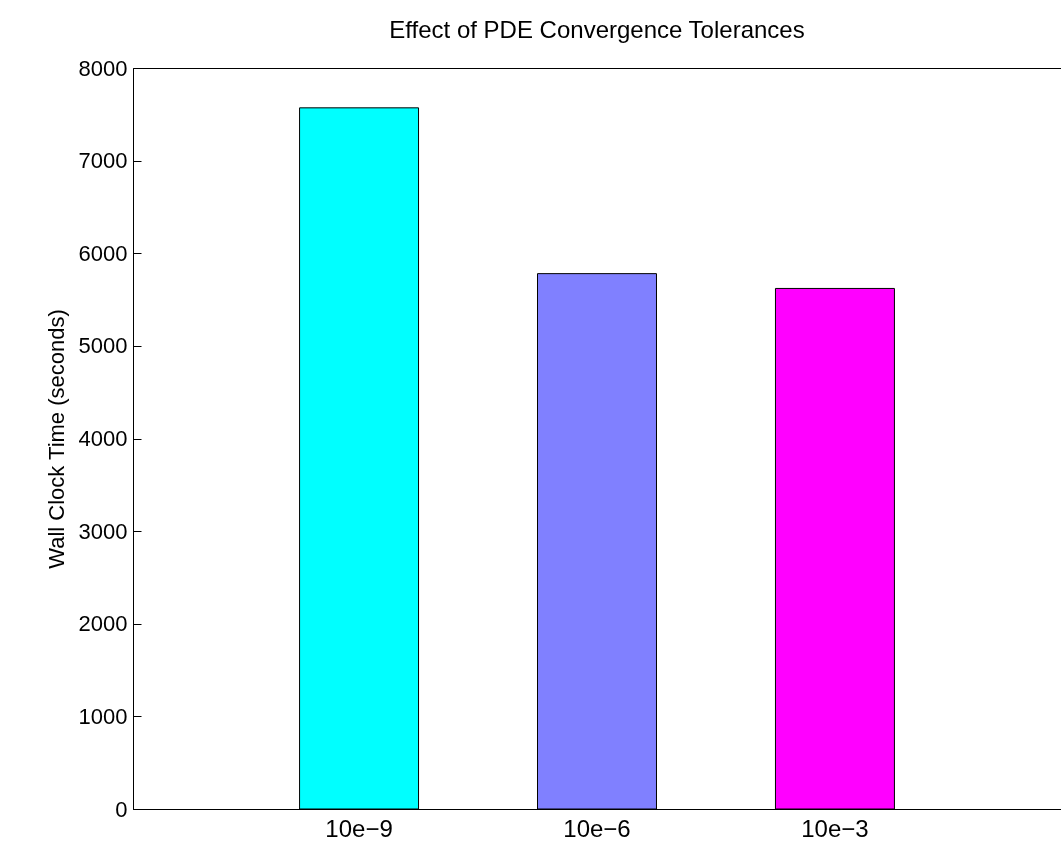  Describe the element at coordinates (121, 809) in the screenshot. I see `y-tick-label: 0` at that location.